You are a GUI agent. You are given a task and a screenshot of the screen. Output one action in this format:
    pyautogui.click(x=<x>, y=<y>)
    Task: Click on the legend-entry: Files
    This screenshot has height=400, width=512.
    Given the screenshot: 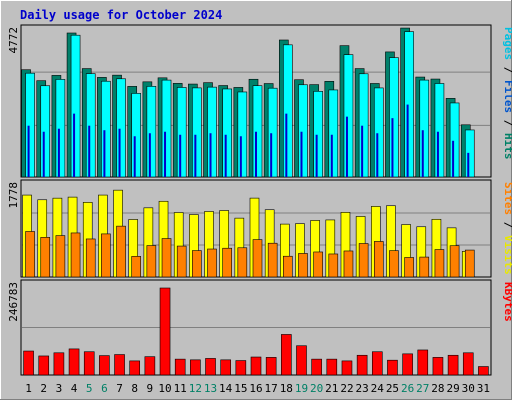 What is the action you would take?
    pyautogui.click(x=507, y=96)
    